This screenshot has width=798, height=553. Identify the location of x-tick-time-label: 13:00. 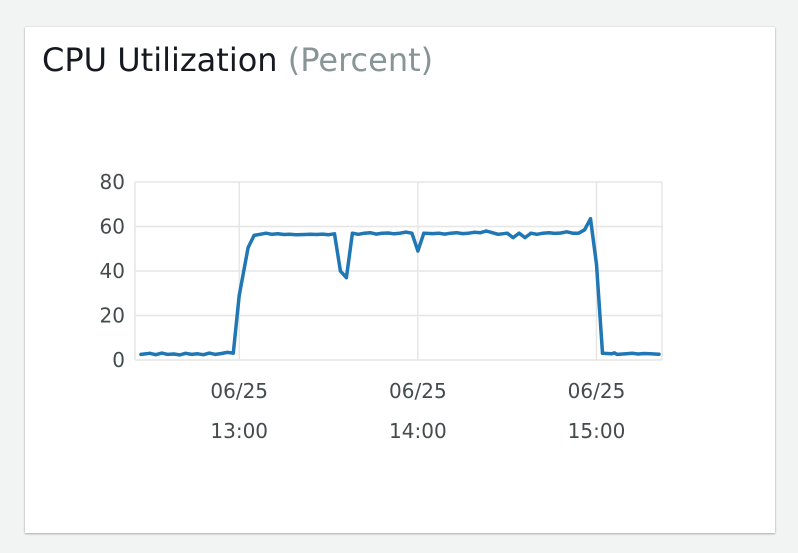
(239, 431).